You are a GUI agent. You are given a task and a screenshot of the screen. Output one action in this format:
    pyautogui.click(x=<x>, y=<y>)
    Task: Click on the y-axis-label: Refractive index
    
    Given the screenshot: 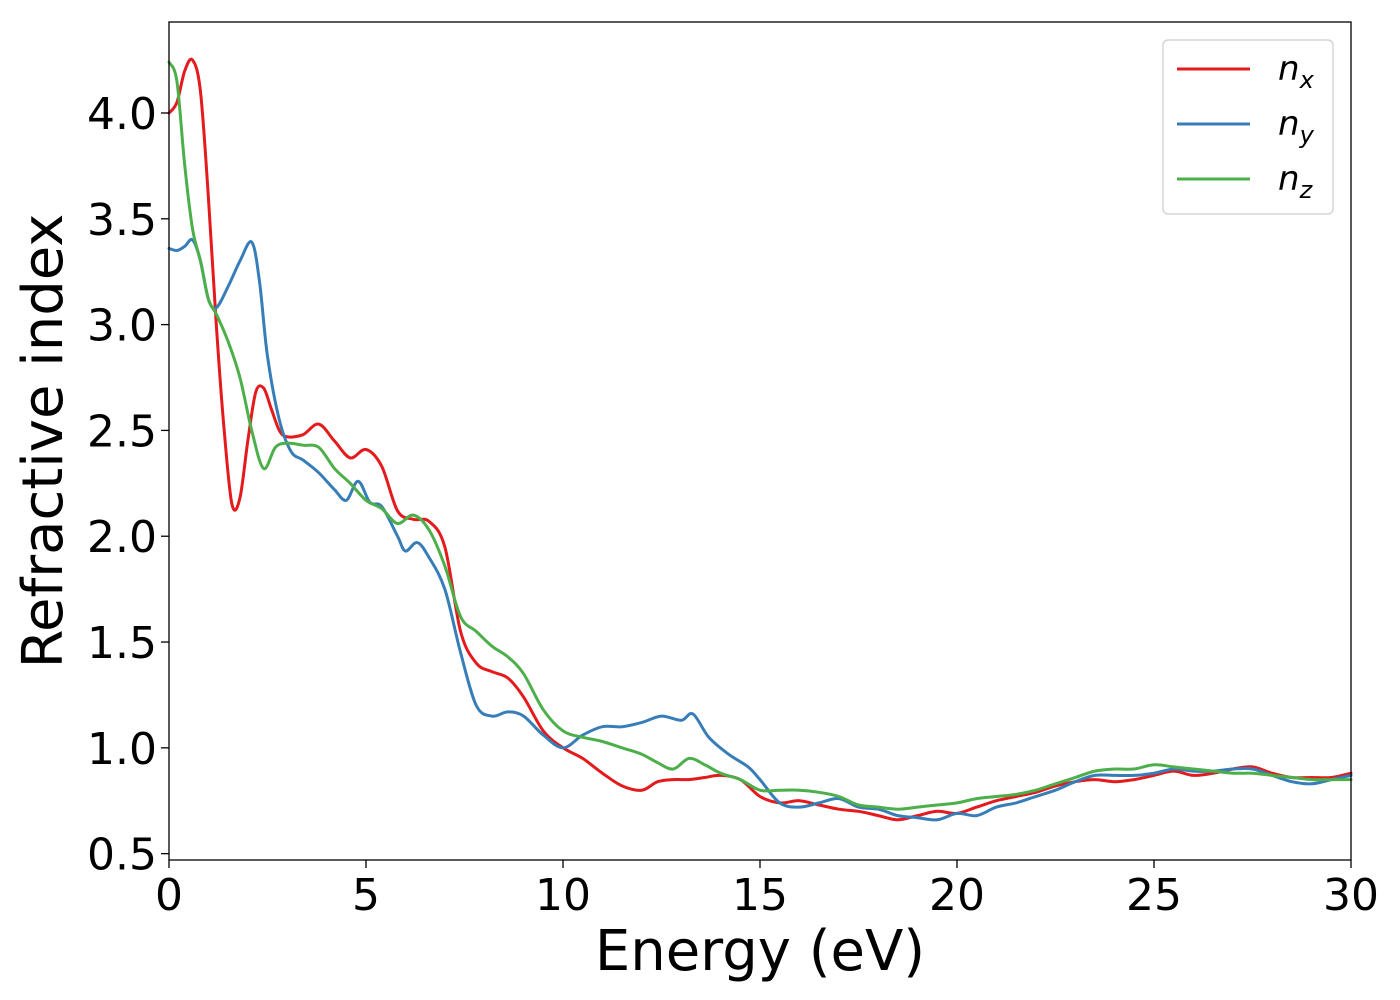 What is the action you would take?
    pyautogui.click(x=43, y=441)
    